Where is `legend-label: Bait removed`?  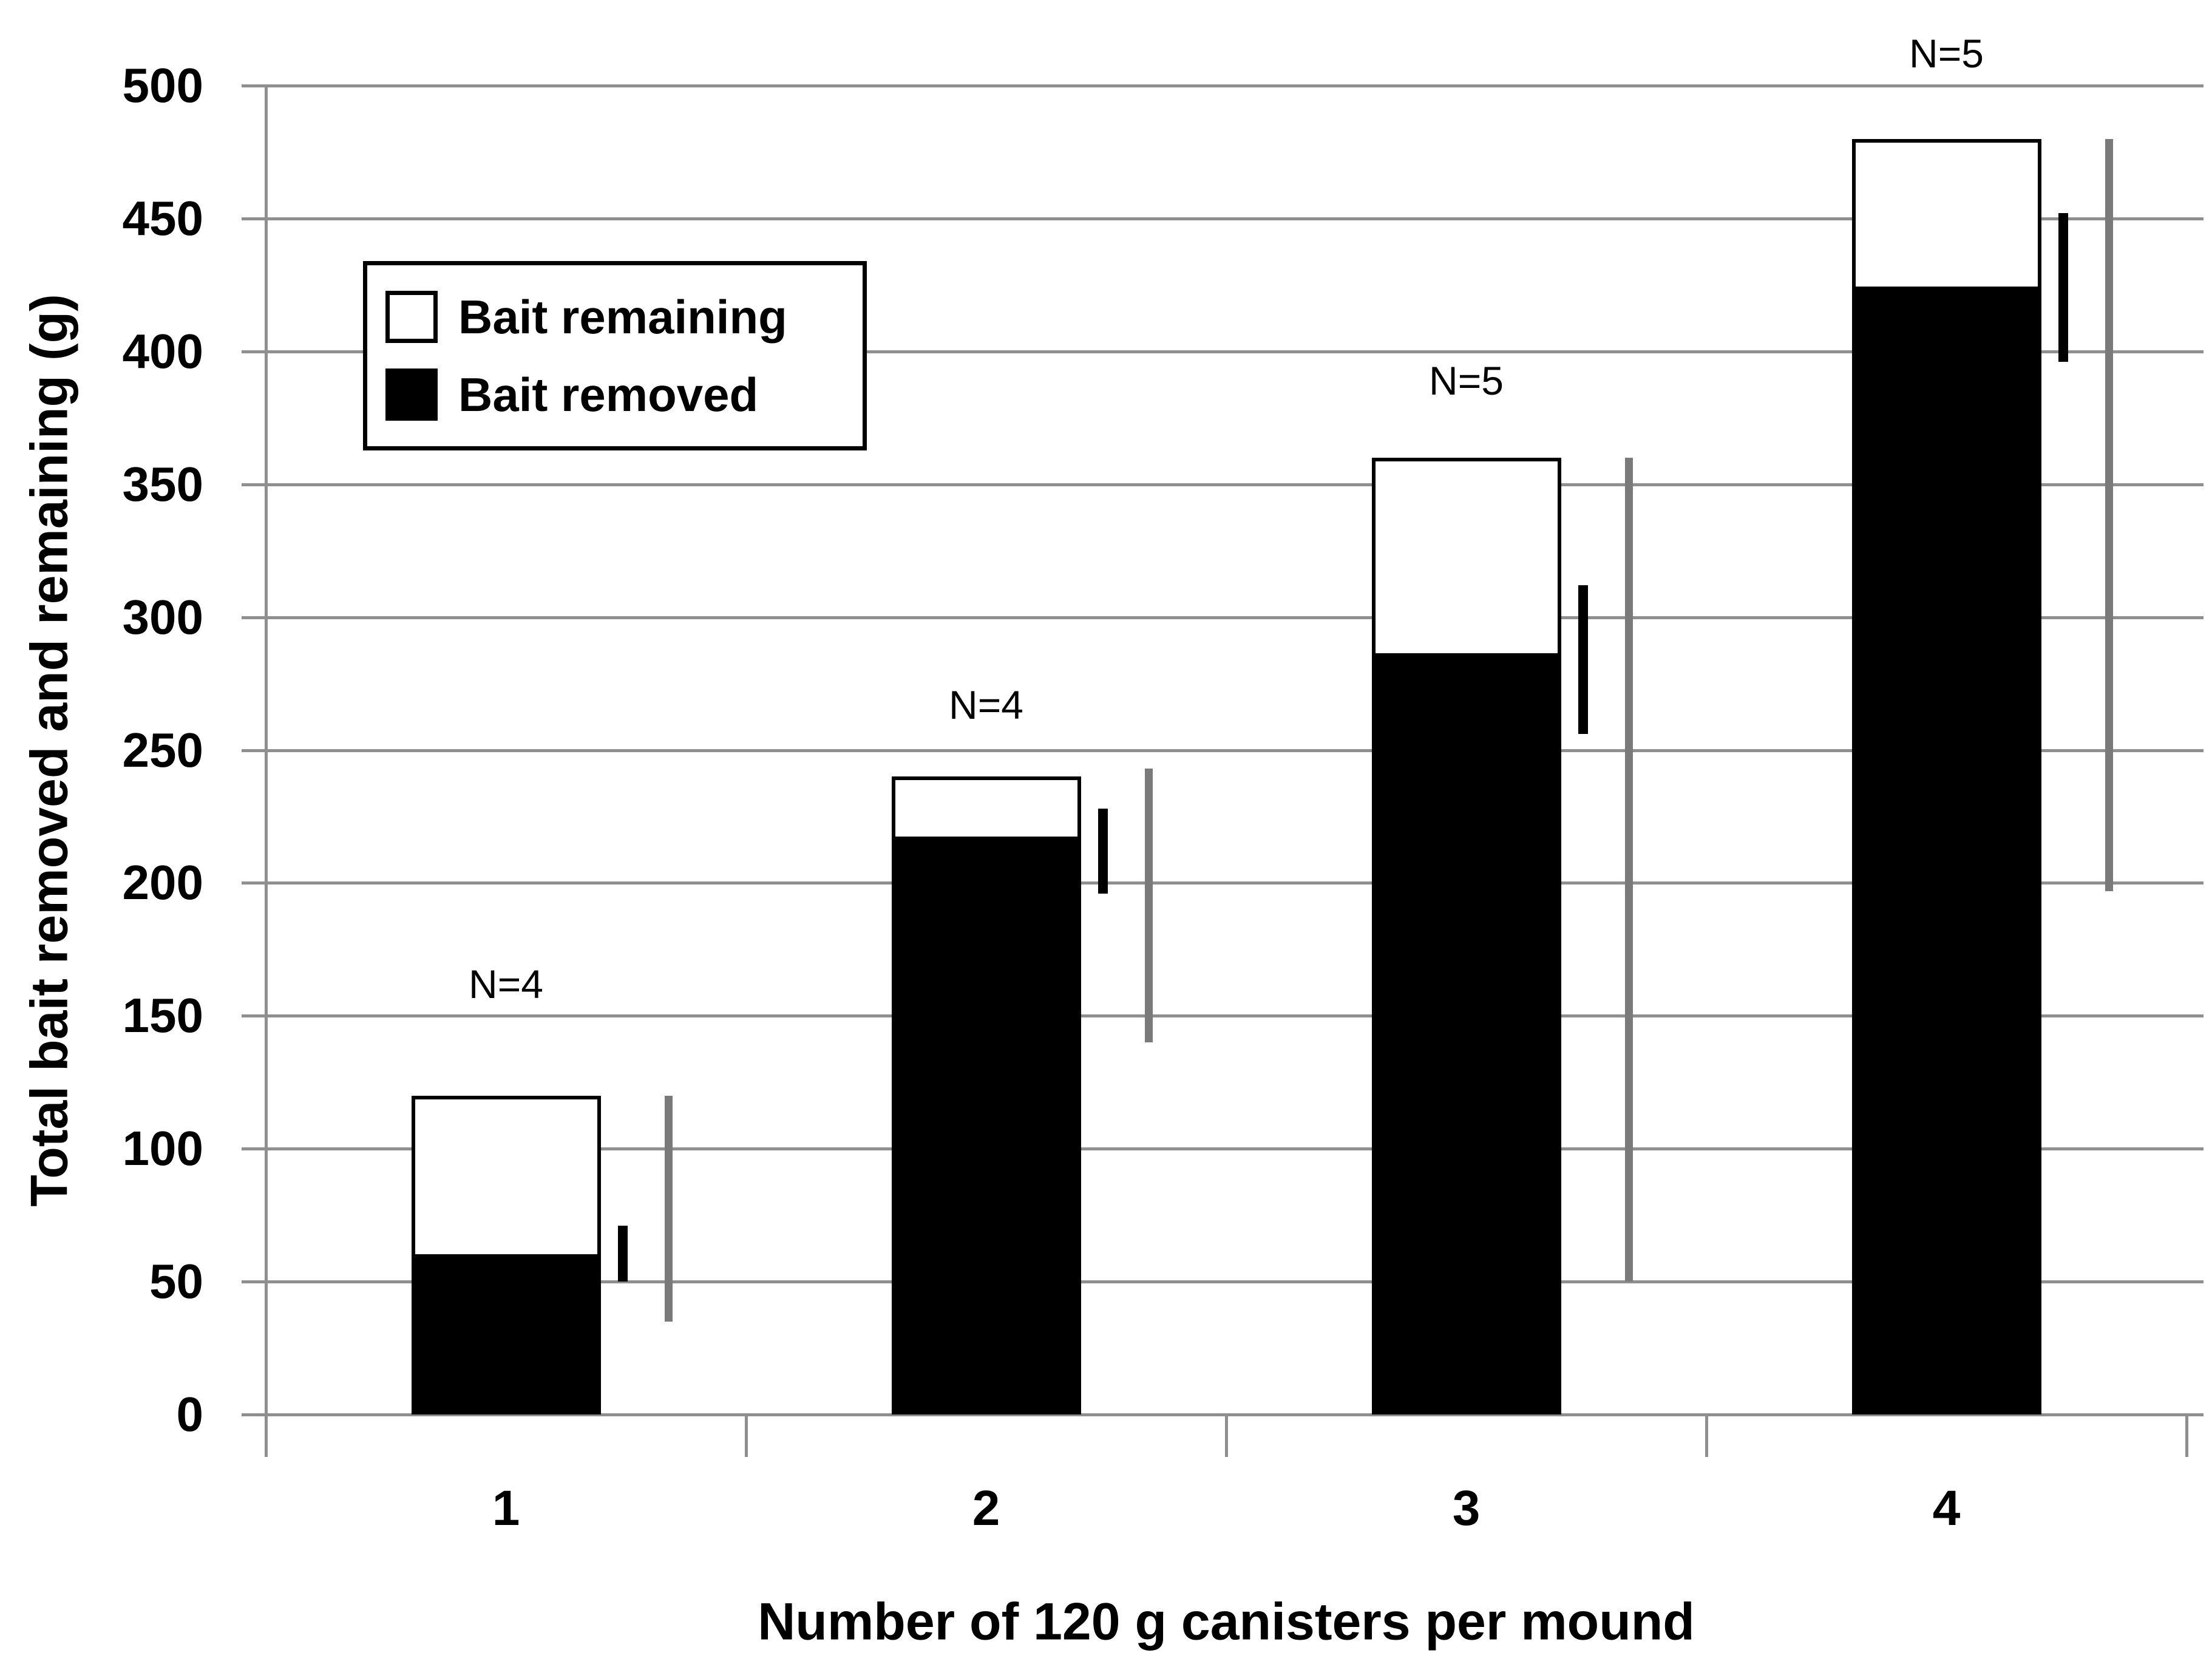
legend-label: Bait removed is located at coordinates (608, 394).